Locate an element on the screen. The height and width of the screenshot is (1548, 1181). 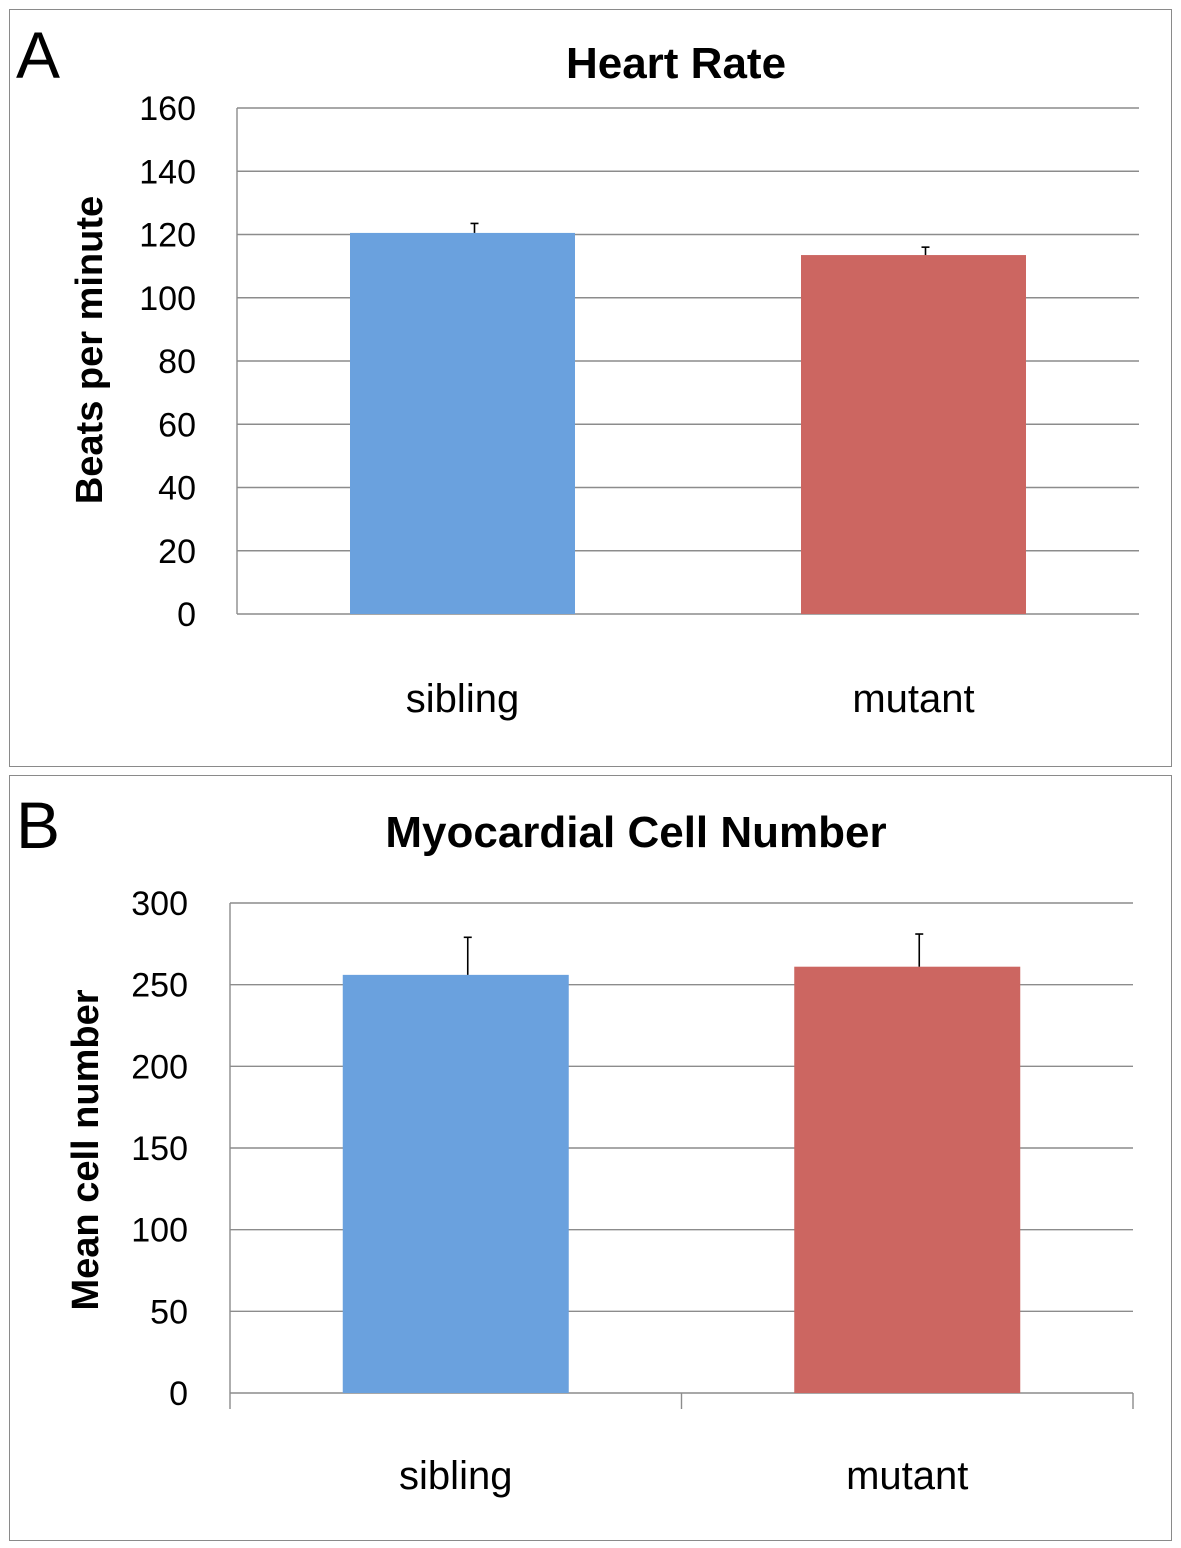
y-tick-label: 150 is located at coordinates (159, 1149).